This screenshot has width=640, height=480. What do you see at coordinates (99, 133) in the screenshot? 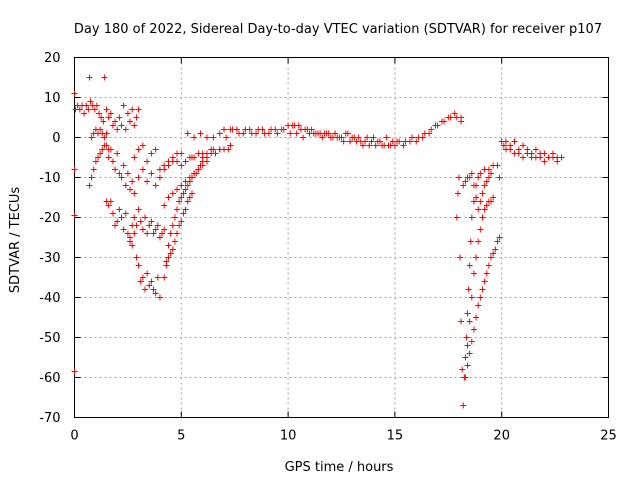
I see `series-i` at bounding box center [99, 133].